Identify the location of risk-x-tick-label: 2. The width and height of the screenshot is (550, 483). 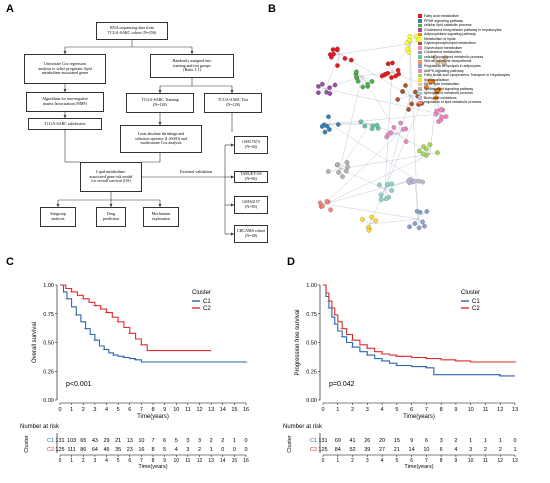
(83, 461).